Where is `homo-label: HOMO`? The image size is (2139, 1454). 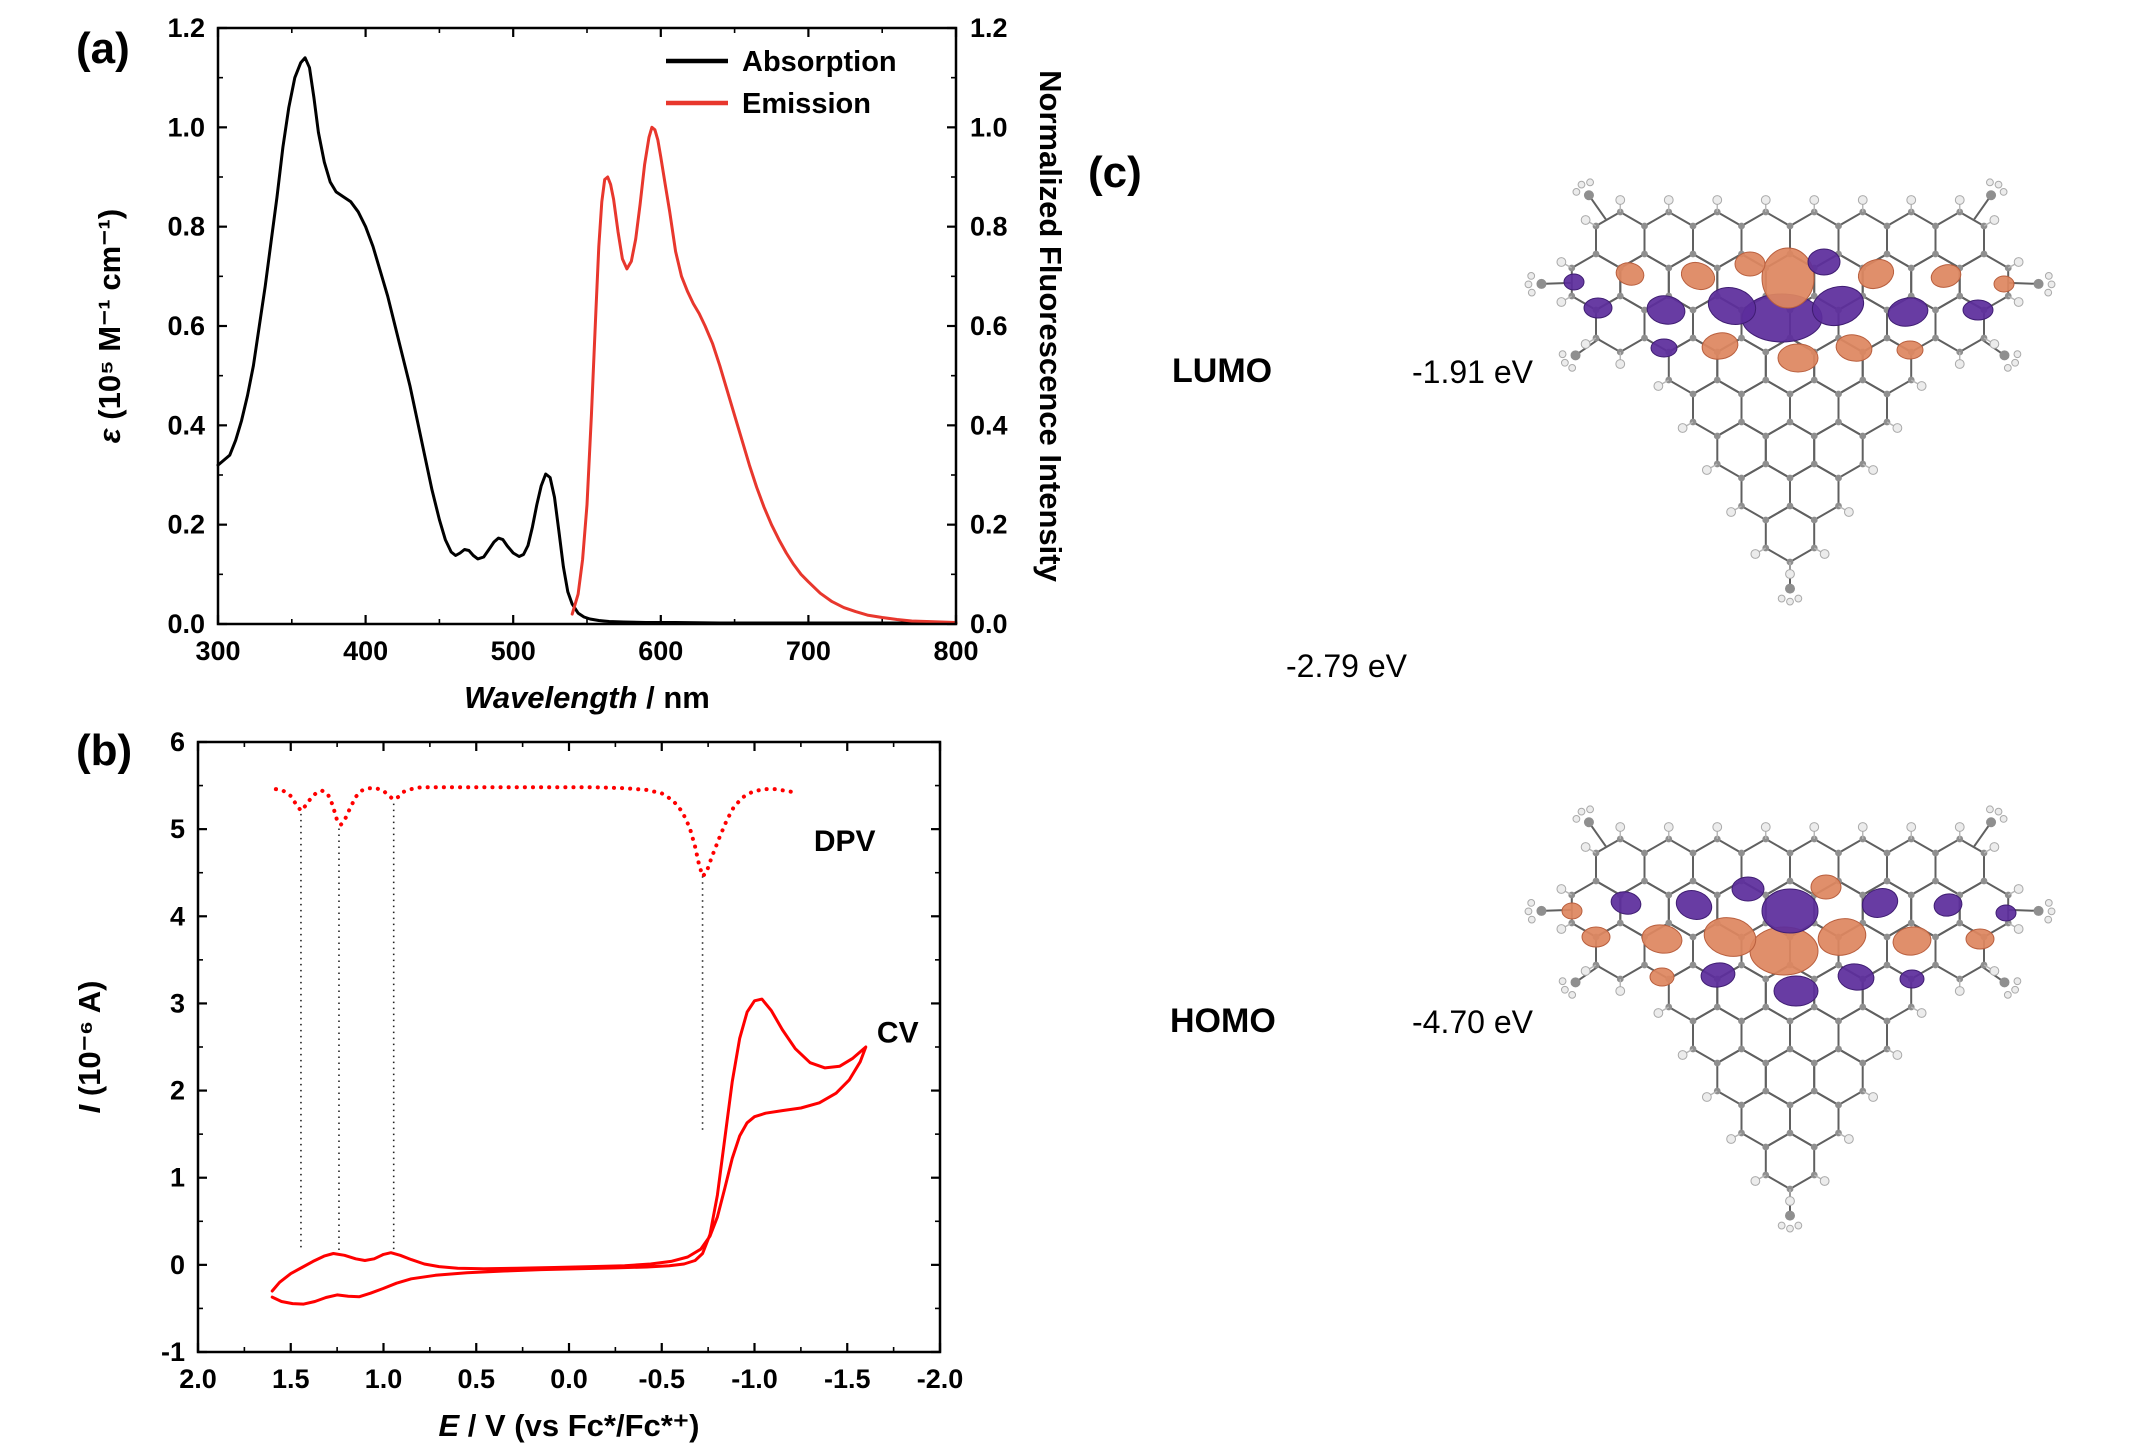 homo-label: HOMO is located at coordinates (1223, 1021).